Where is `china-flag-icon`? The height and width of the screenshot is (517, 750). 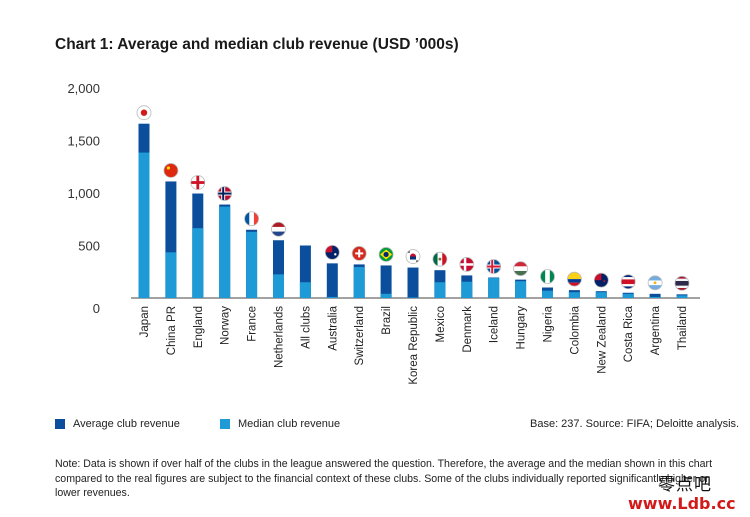 china-flag-icon is located at coordinates (171, 170).